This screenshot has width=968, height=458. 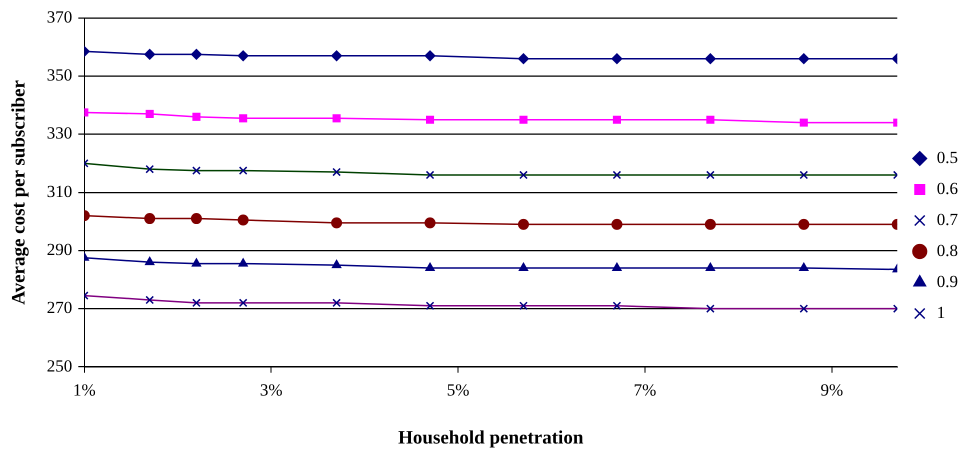 What do you see at coordinates (84, 390) in the screenshot?
I see `x-tick-label: 1%` at bounding box center [84, 390].